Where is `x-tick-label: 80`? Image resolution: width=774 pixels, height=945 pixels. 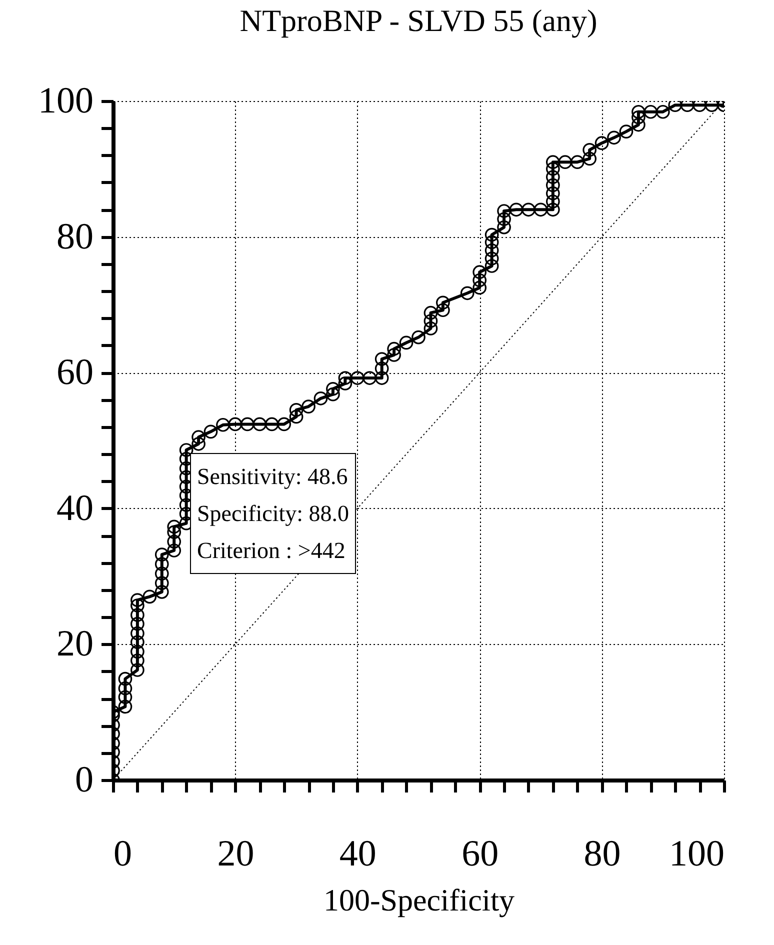
x-tick-label: 80 is located at coordinates (602, 854).